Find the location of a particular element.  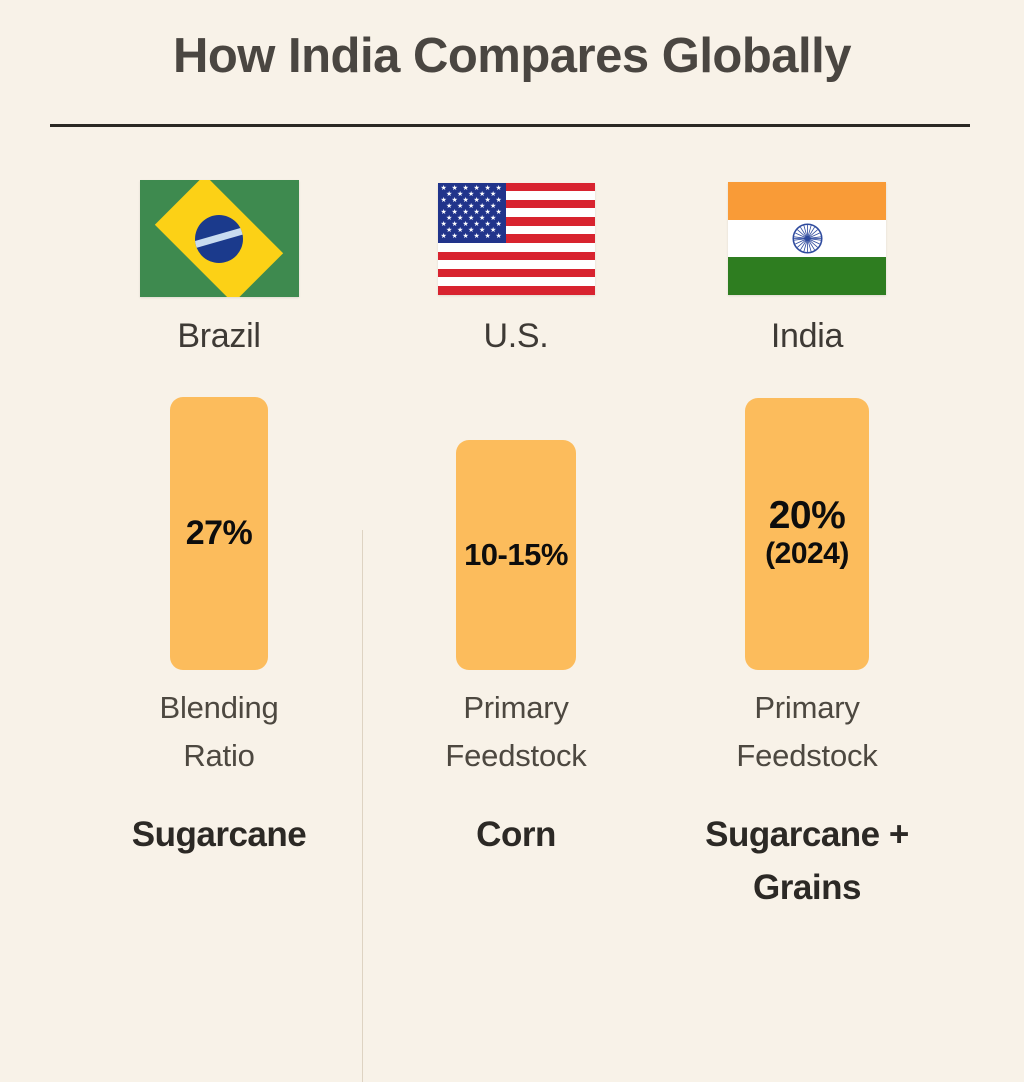

country-label-us: U.S. is located at coordinates (516, 336).